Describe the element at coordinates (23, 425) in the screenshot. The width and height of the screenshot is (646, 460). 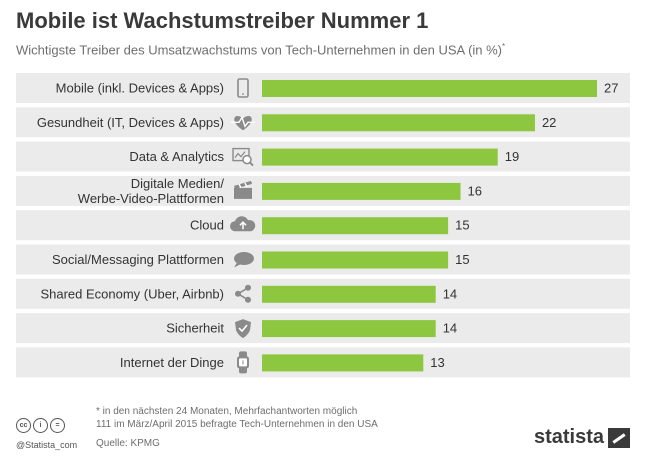
I see `creative-commons-icon: cc` at that location.